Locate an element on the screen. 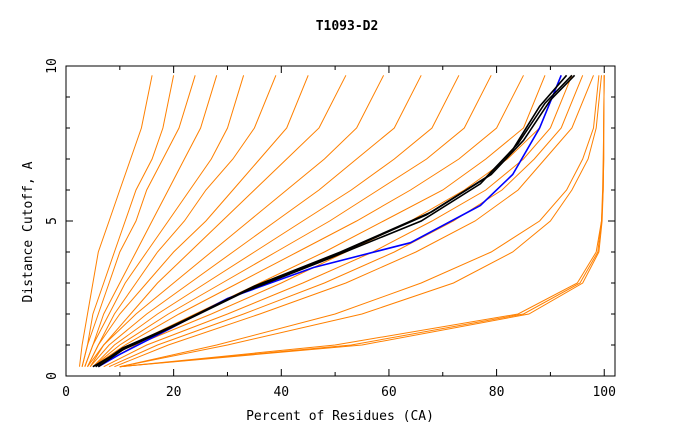 This screenshot has width=680, height=440. x-tick-label: 60 is located at coordinates (389, 392).